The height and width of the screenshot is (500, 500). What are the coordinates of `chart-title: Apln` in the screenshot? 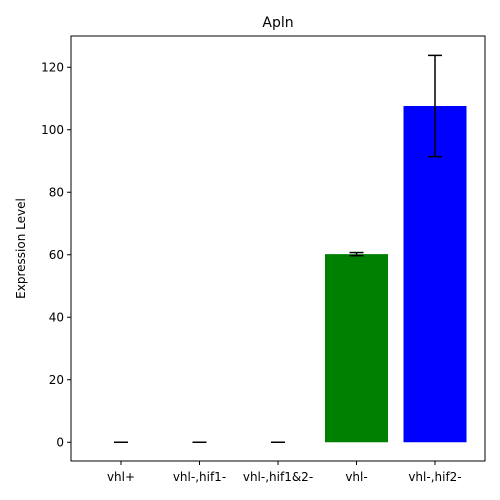 It's located at (277, 23).